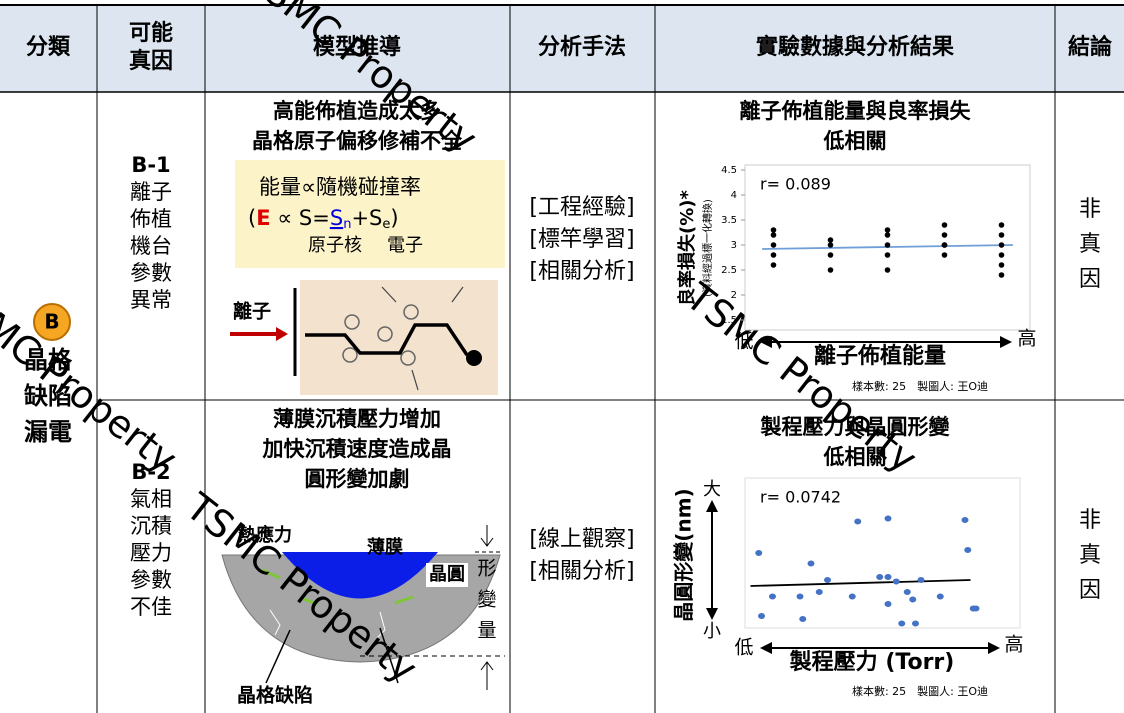 This screenshot has height=713, width=1124. I want to click on formula-part: e, so click(386, 224).